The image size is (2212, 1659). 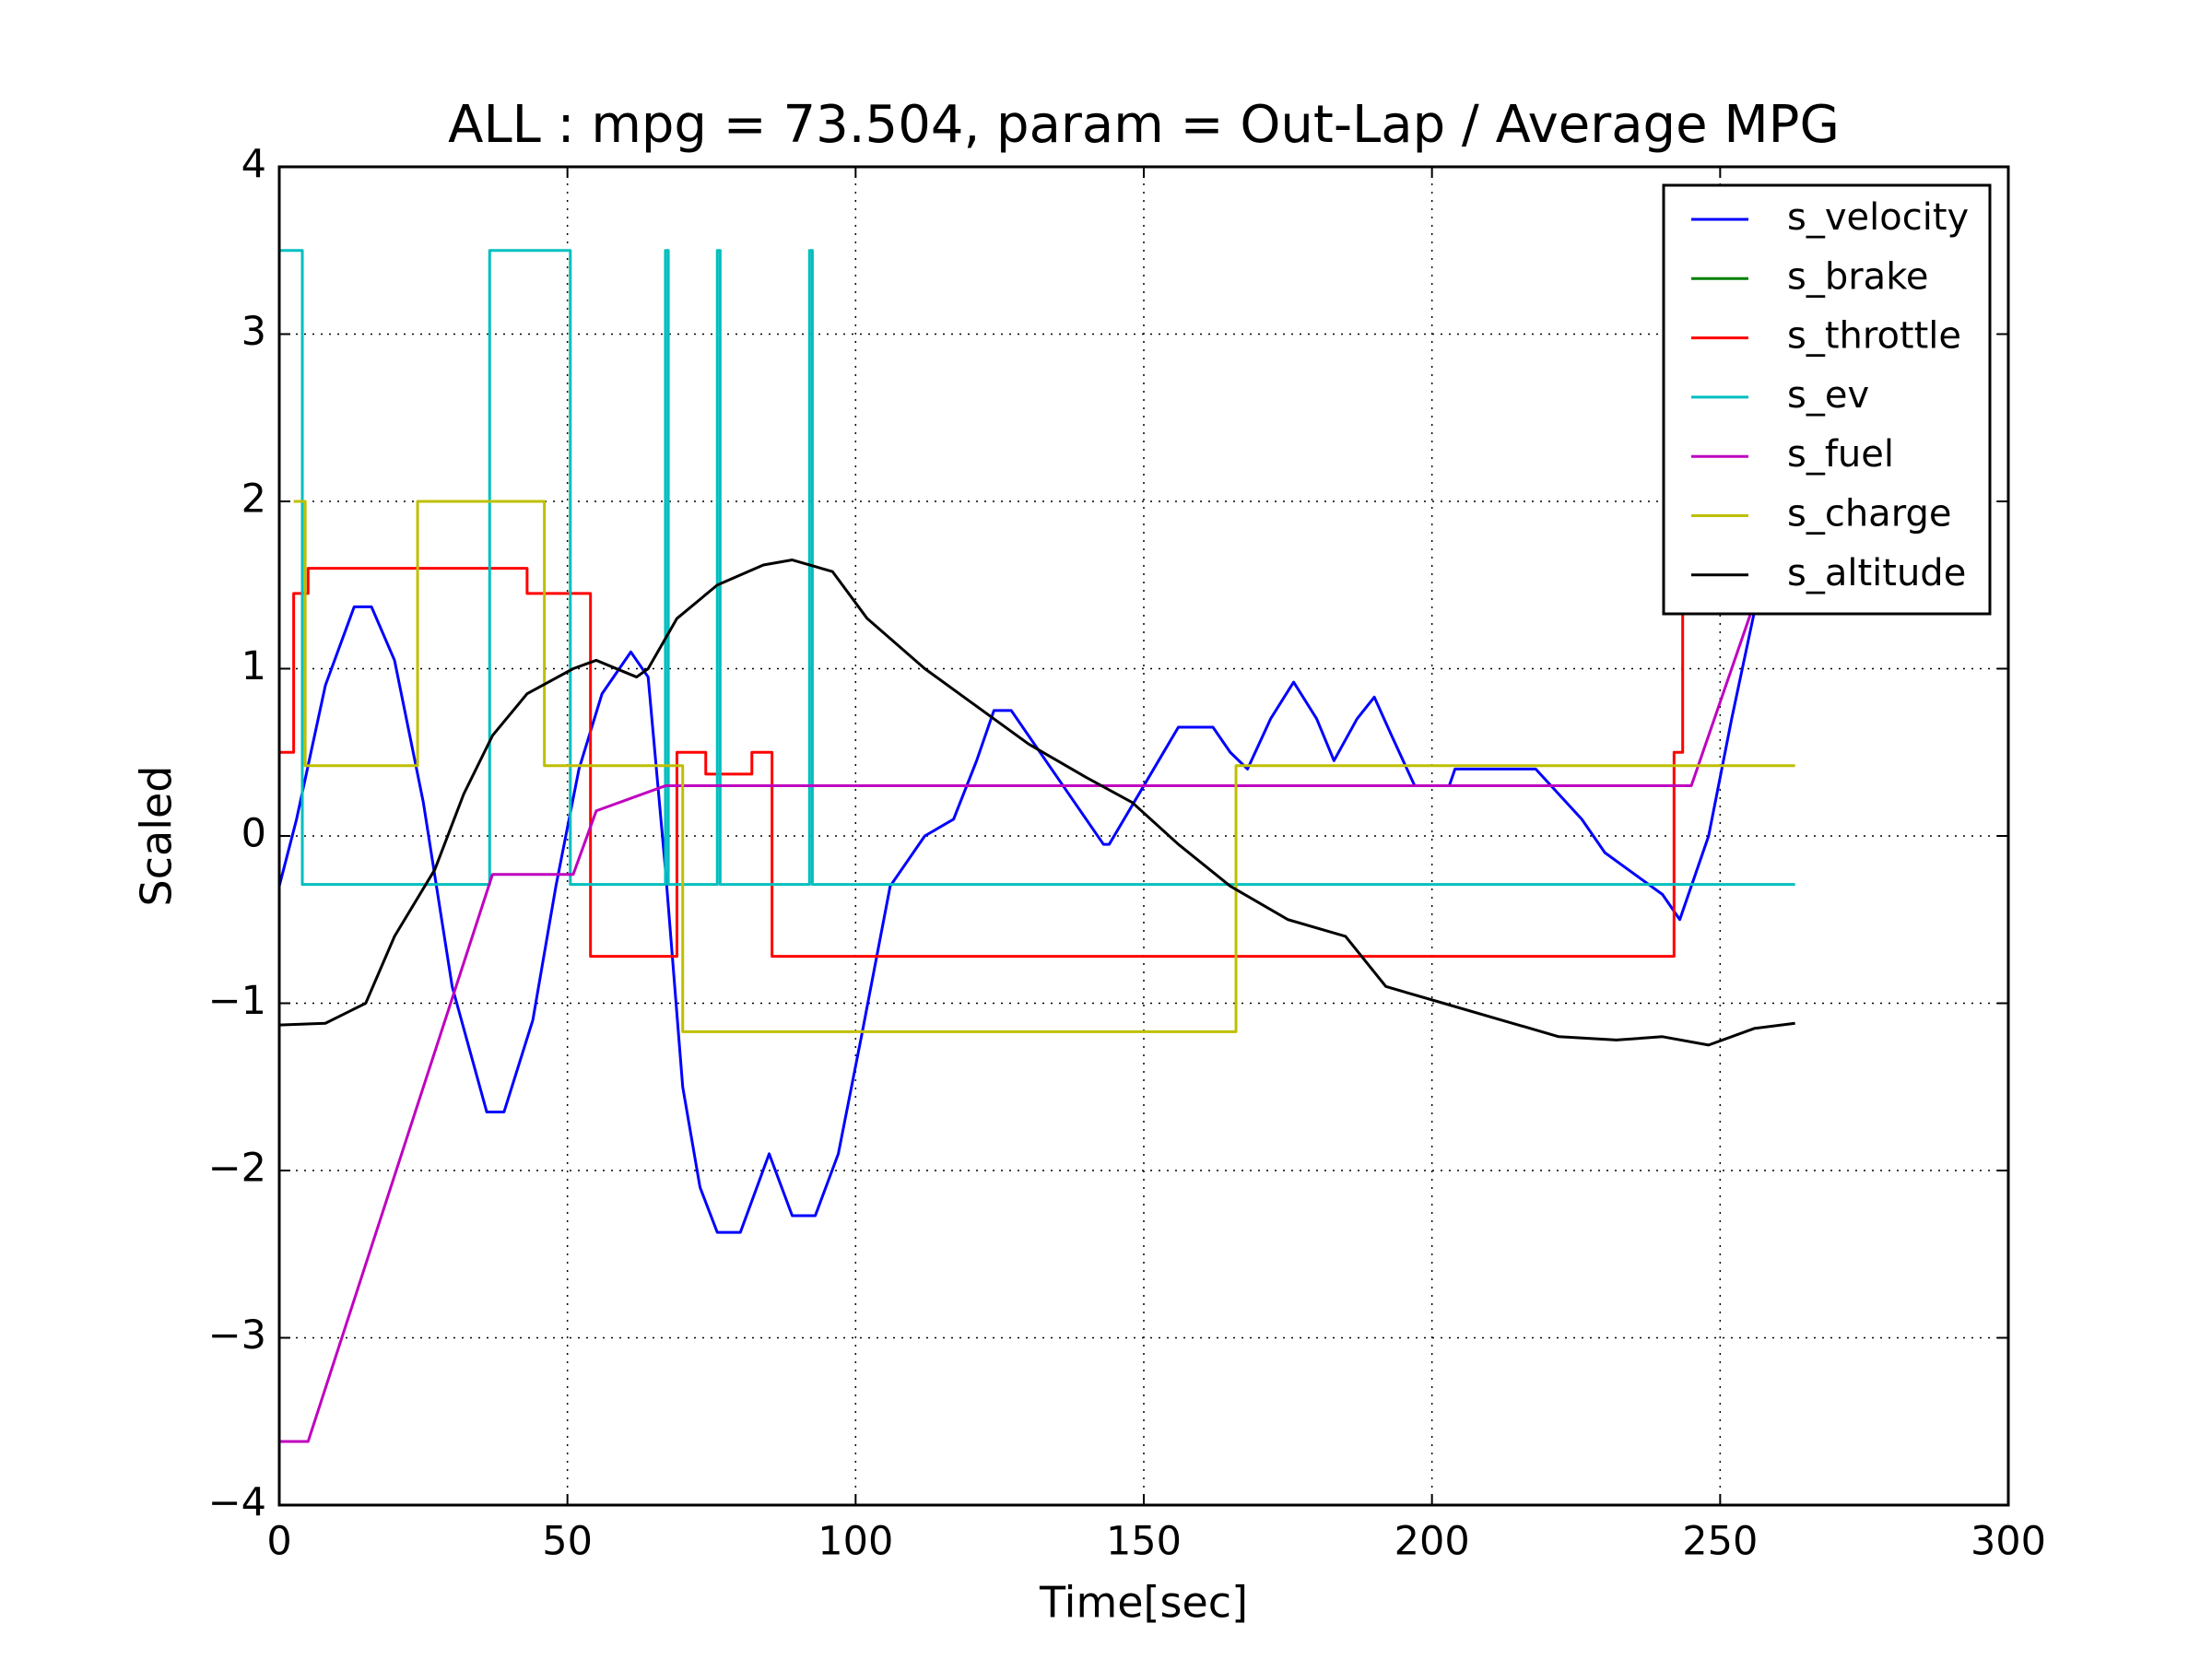 I want to click on y-tick-label: −4, so click(x=237, y=1503).